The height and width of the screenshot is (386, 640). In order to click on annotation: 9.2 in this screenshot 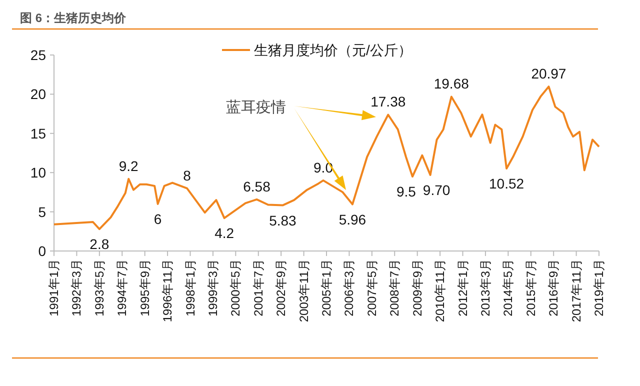, I will do `click(128, 166)`.